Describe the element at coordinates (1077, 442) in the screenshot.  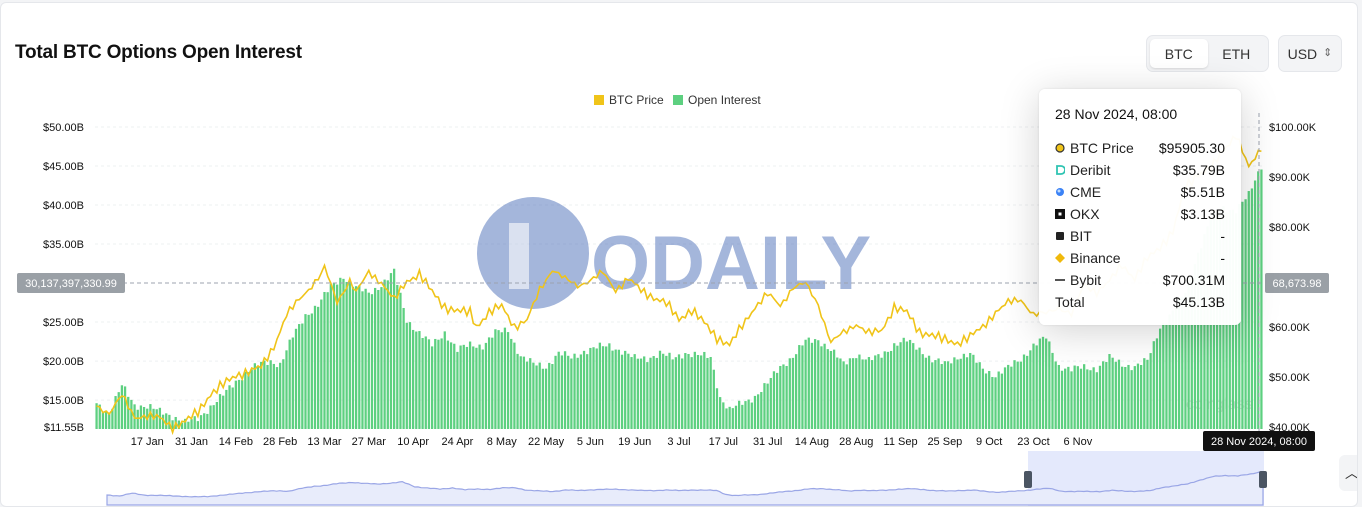
I see `x-tick-label: 6 Nov` at that location.